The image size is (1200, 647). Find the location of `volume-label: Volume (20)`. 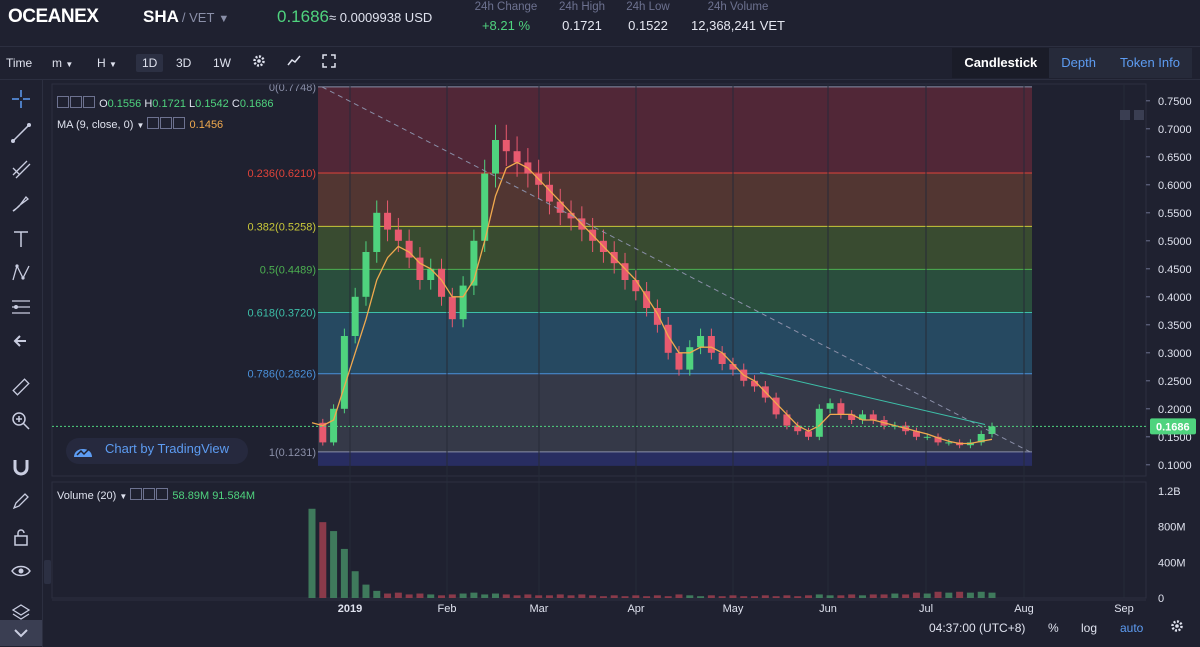

volume-label: Volume (20) is located at coordinates (87, 496).